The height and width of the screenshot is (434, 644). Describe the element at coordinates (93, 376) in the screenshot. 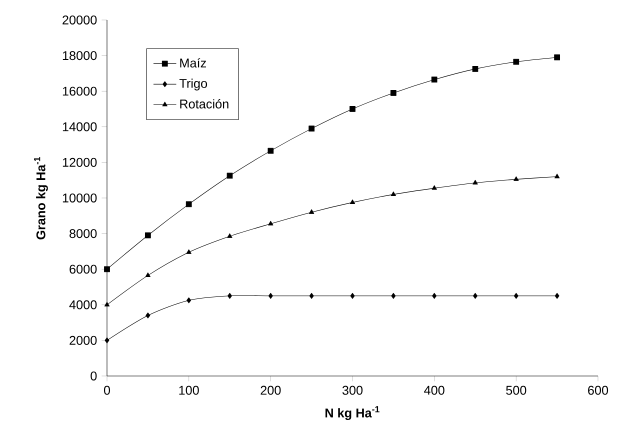

I see `y-tick-label: 0` at that location.